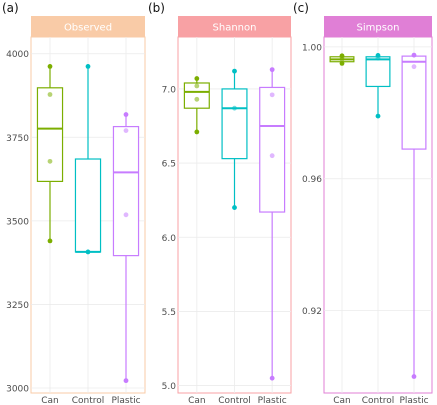 Image resolution: width=437 pixels, height=405 pixels. I want to click on facet-title: Observed, so click(88, 28).